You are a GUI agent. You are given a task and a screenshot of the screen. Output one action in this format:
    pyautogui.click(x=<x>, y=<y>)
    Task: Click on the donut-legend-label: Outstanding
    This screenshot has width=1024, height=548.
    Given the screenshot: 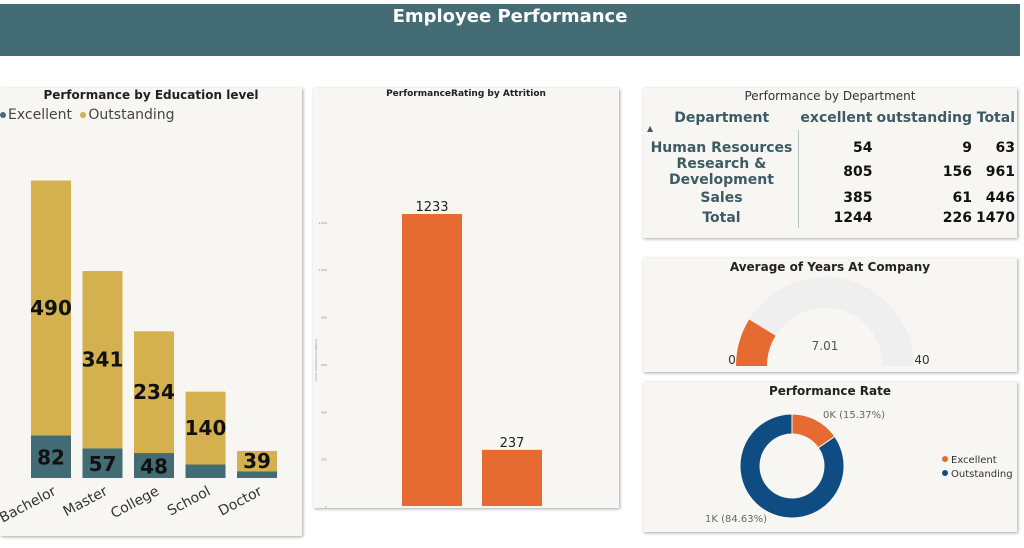 What is the action you would take?
    pyautogui.click(x=982, y=474)
    